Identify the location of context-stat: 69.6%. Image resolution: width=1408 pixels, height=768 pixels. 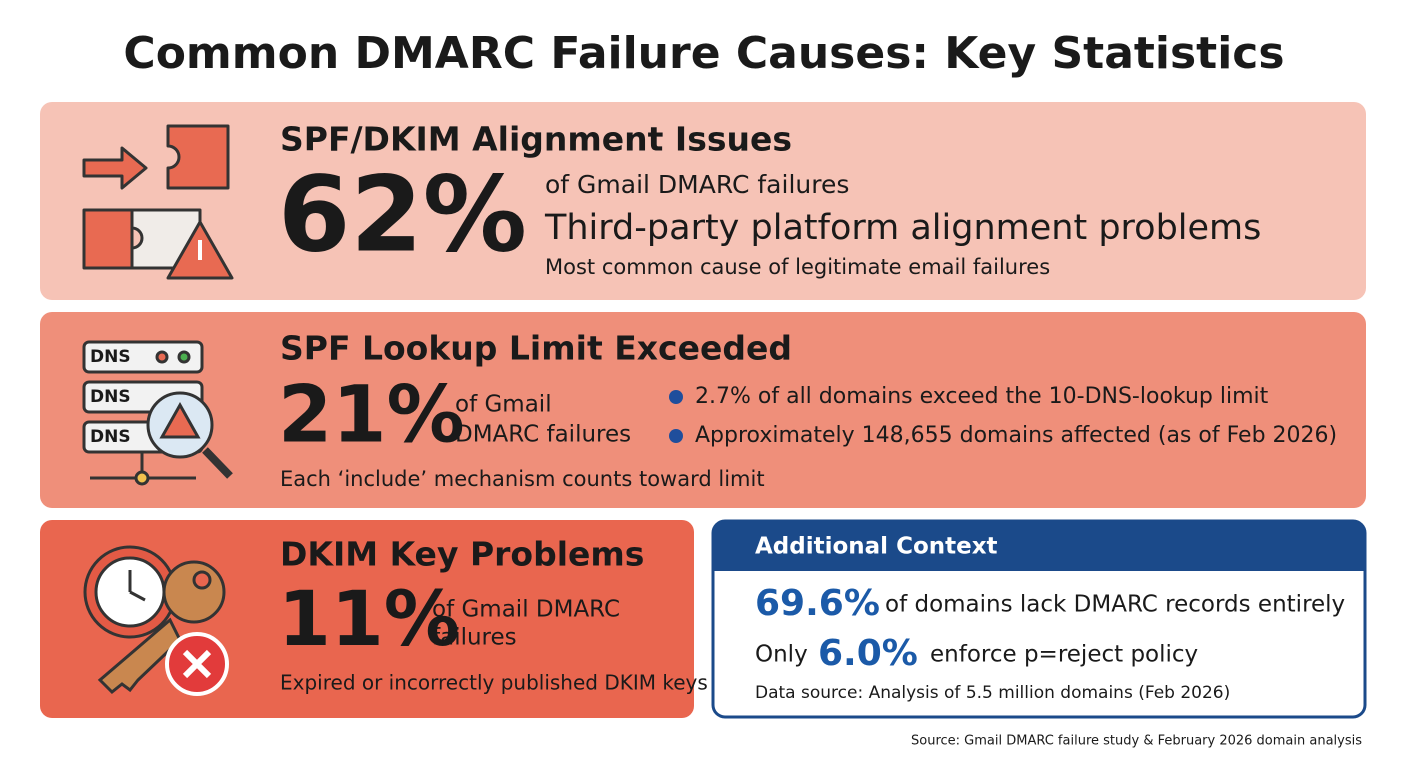
(817, 603).